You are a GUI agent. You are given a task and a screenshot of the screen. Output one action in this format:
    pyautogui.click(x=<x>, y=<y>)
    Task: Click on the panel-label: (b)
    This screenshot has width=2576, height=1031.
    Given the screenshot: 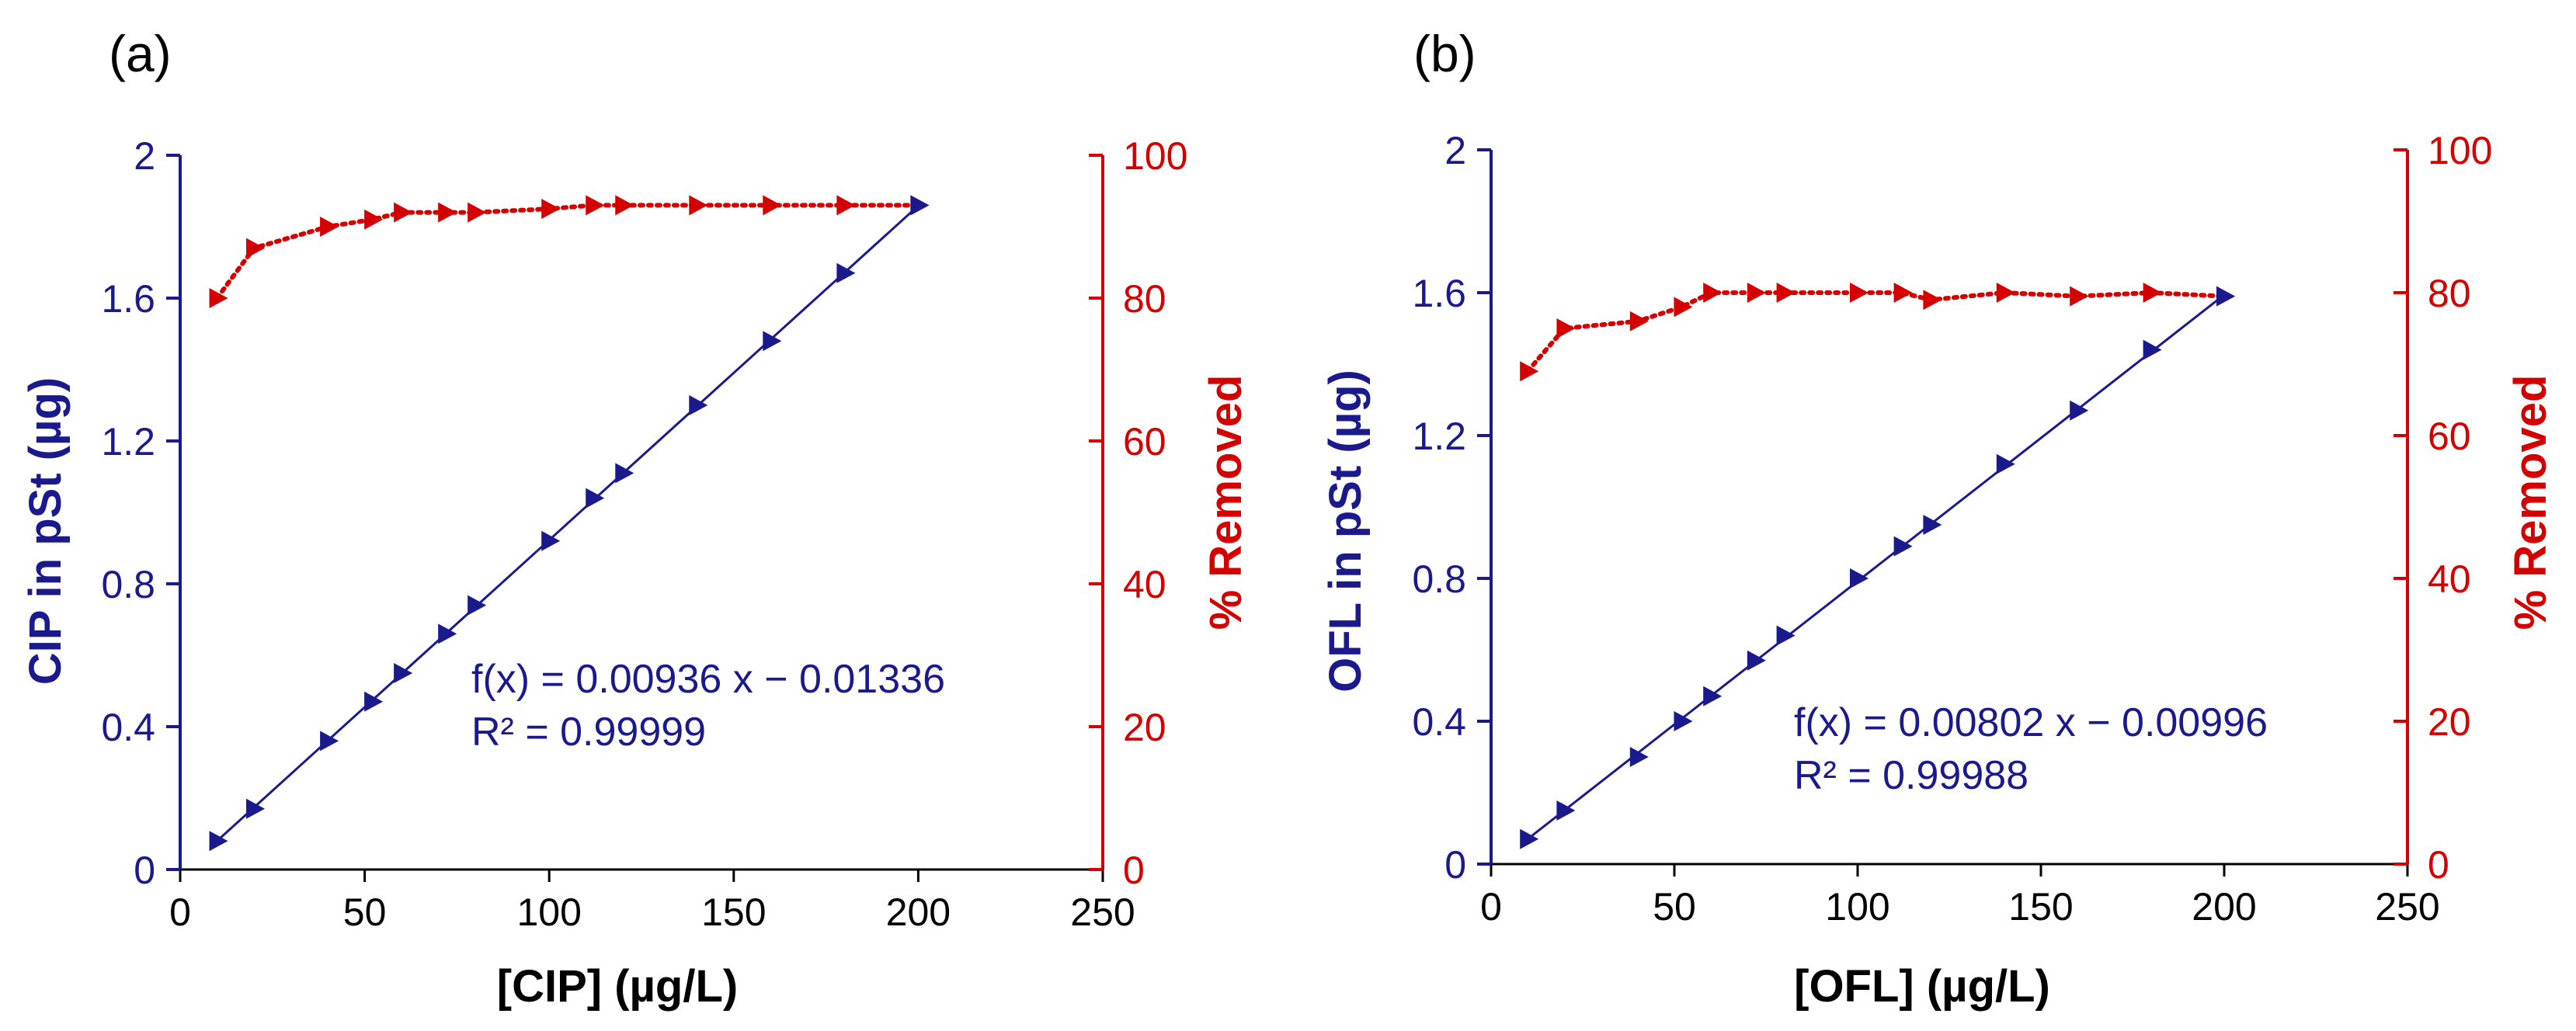 What is the action you would take?
    pyautogui.click(x=1444, y=53)
    